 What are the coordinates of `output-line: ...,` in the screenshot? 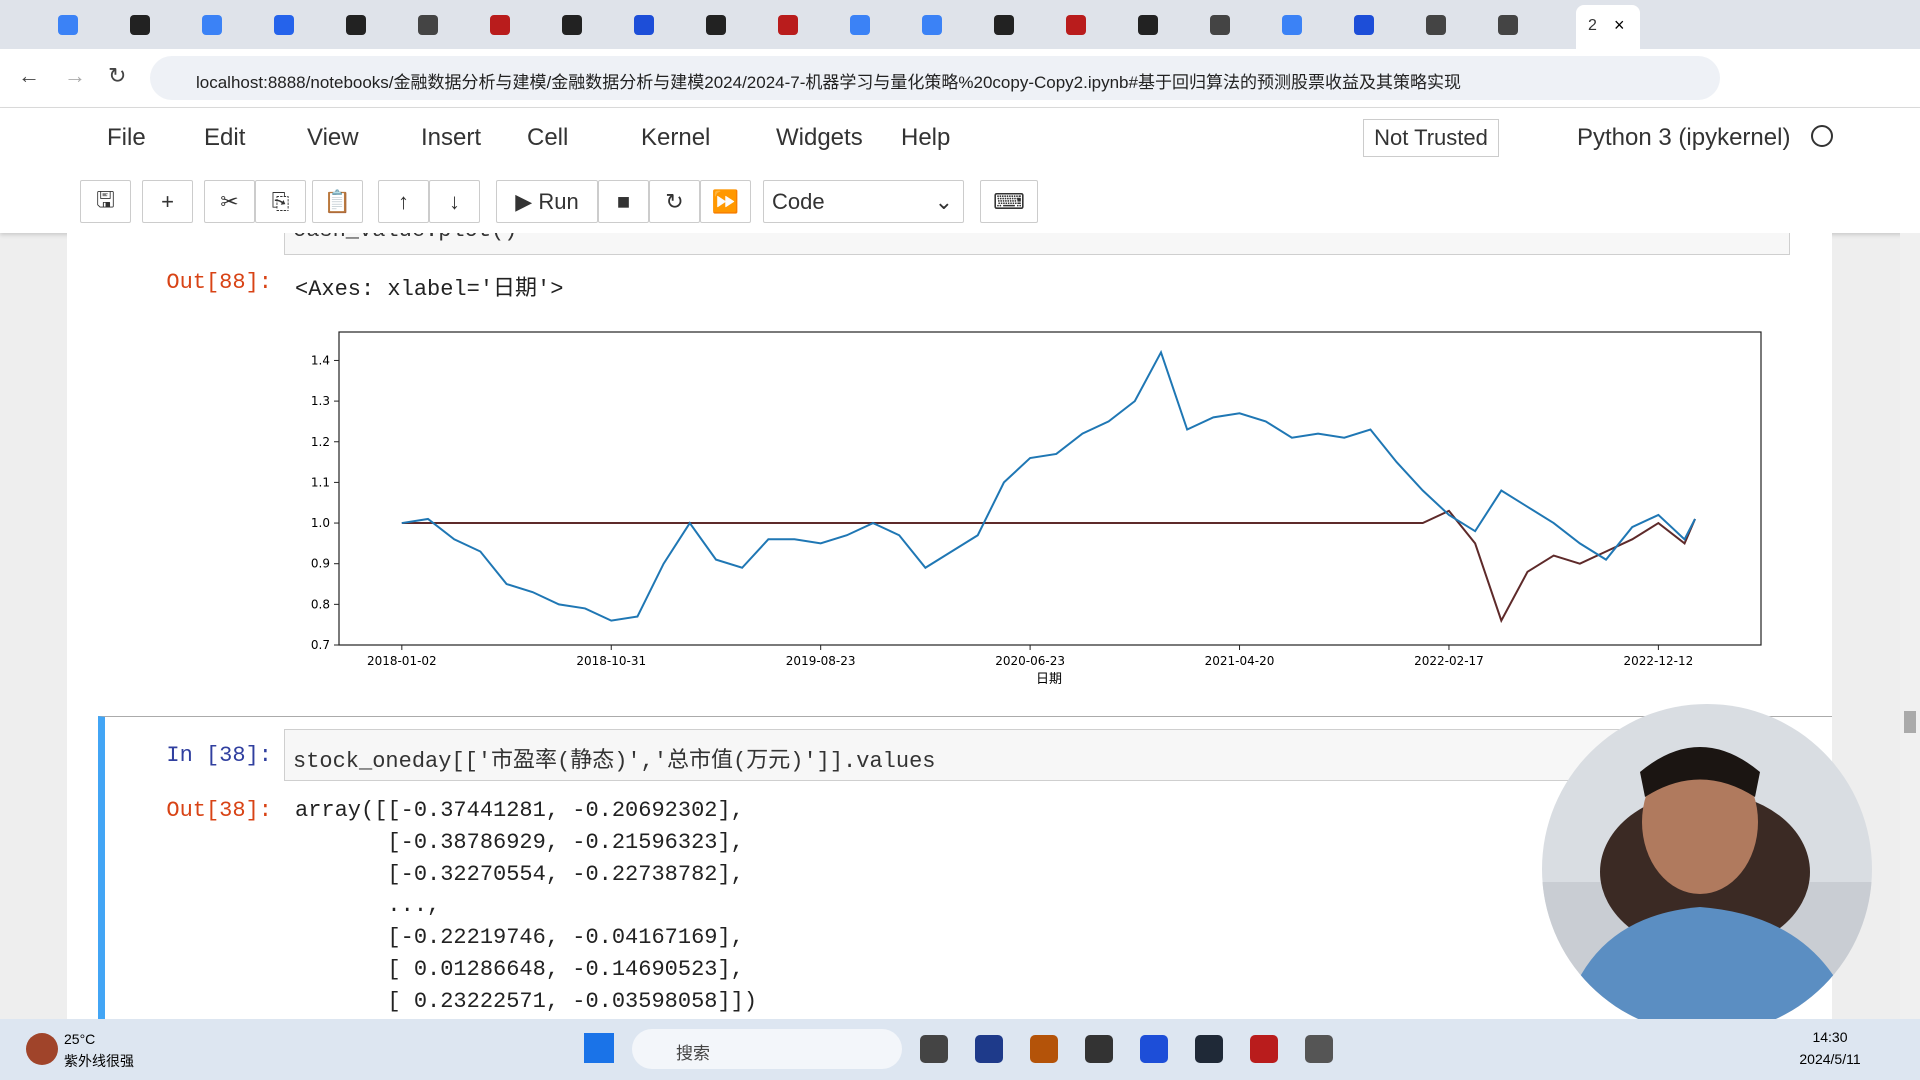 It's located at (368, 906).